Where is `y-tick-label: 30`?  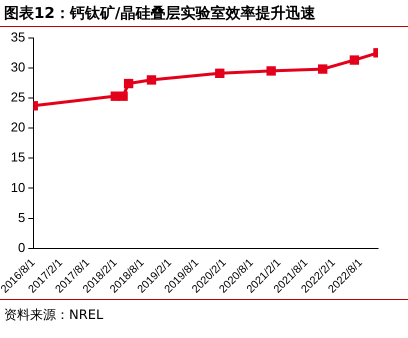 y-tick-label: 30 is located at coordinates (18, 66).